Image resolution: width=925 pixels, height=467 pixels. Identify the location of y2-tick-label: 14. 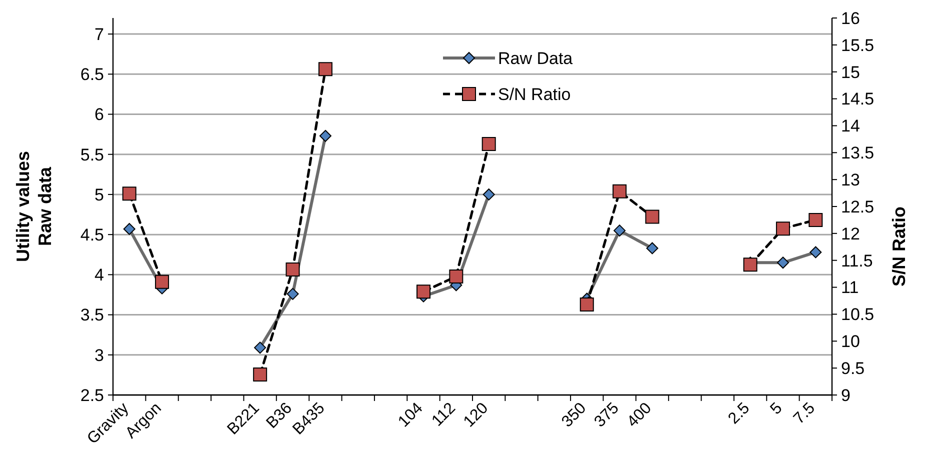
(850, 126).